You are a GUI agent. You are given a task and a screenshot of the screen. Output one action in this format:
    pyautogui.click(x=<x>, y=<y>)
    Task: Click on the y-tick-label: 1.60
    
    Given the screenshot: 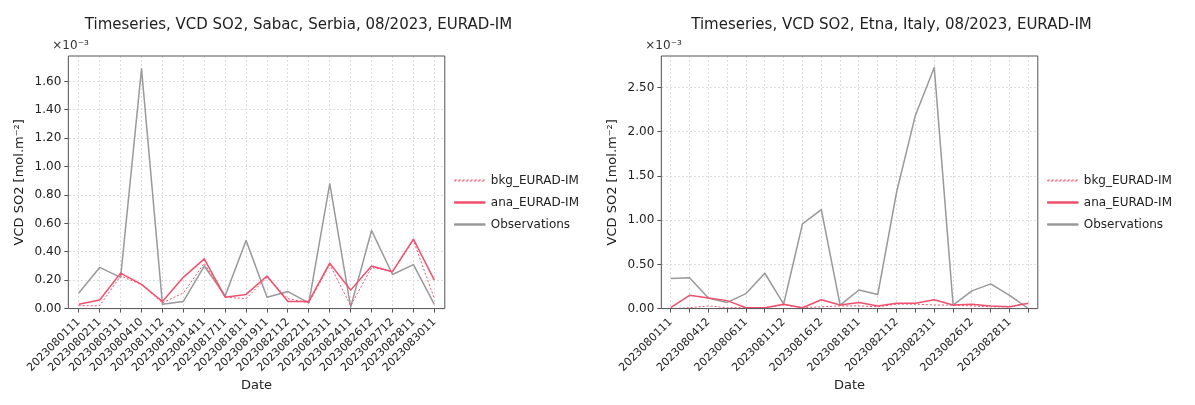 What is the action you would take?
    pyautogui.click(x=48, y=80)
    